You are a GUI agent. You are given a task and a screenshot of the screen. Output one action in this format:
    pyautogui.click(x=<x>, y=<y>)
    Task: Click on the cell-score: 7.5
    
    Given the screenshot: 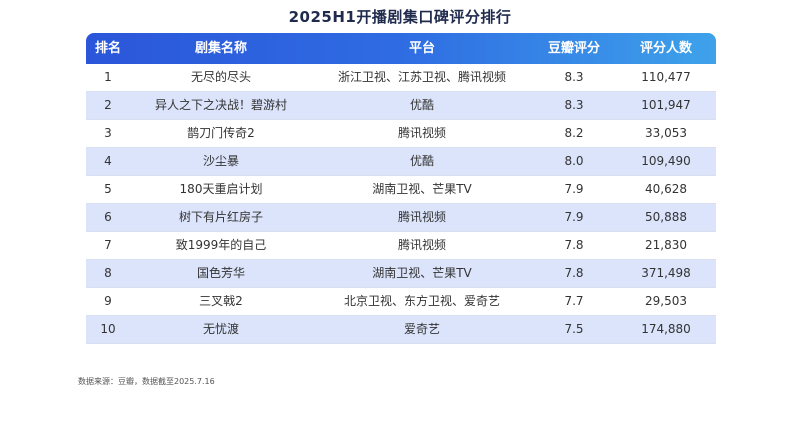 What is the action you would take?
    pyautogui.click(x=574, y=329)
    